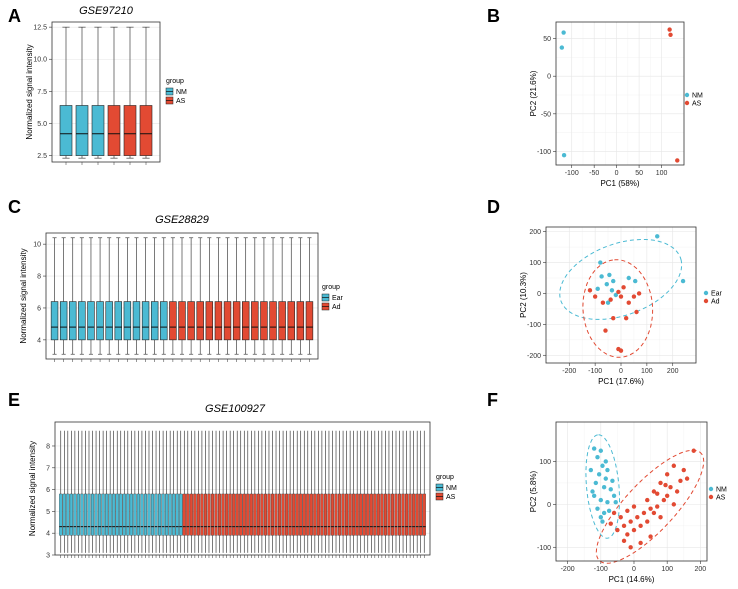 Image resolution: width=738 pixels, height=589 pixels. I want to click on y-tick-label-F: 100, so click(545, 462).